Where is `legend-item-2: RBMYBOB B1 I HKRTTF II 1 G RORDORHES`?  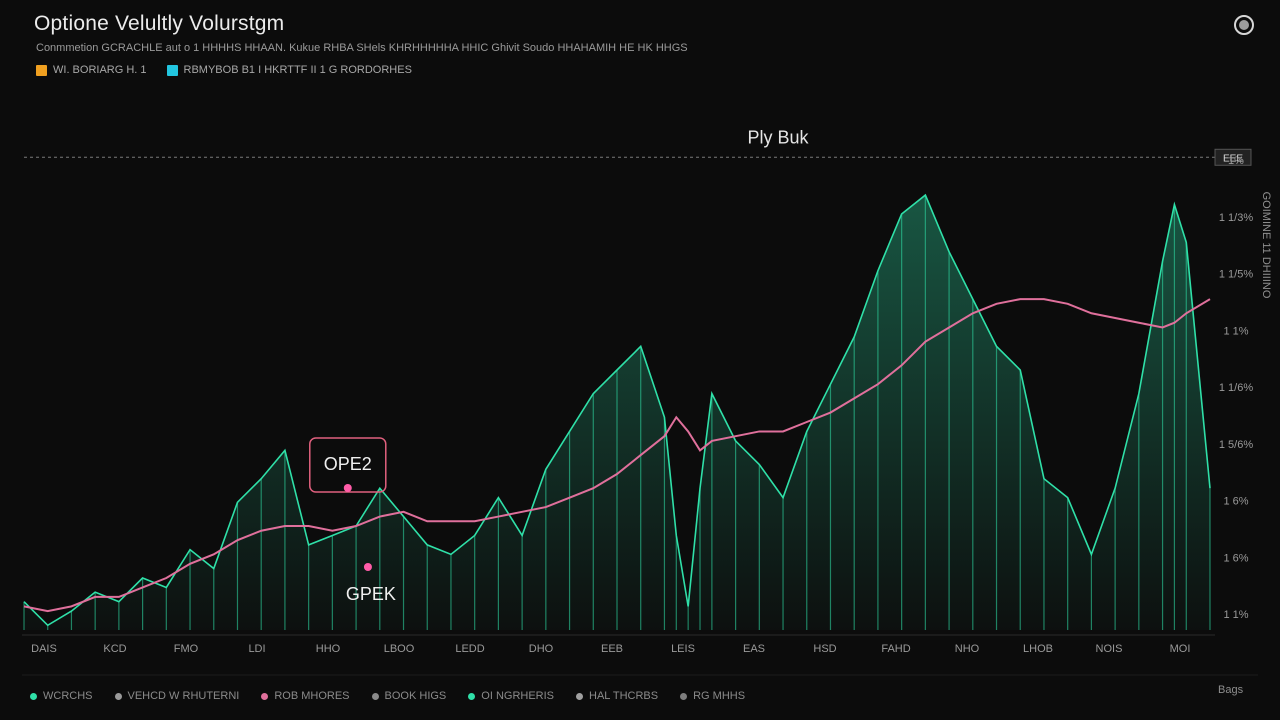 legend-item-2: RBMYBOB B1 I HKRTTF II 1 G RORDORHES is located at coordinates (289, 70).